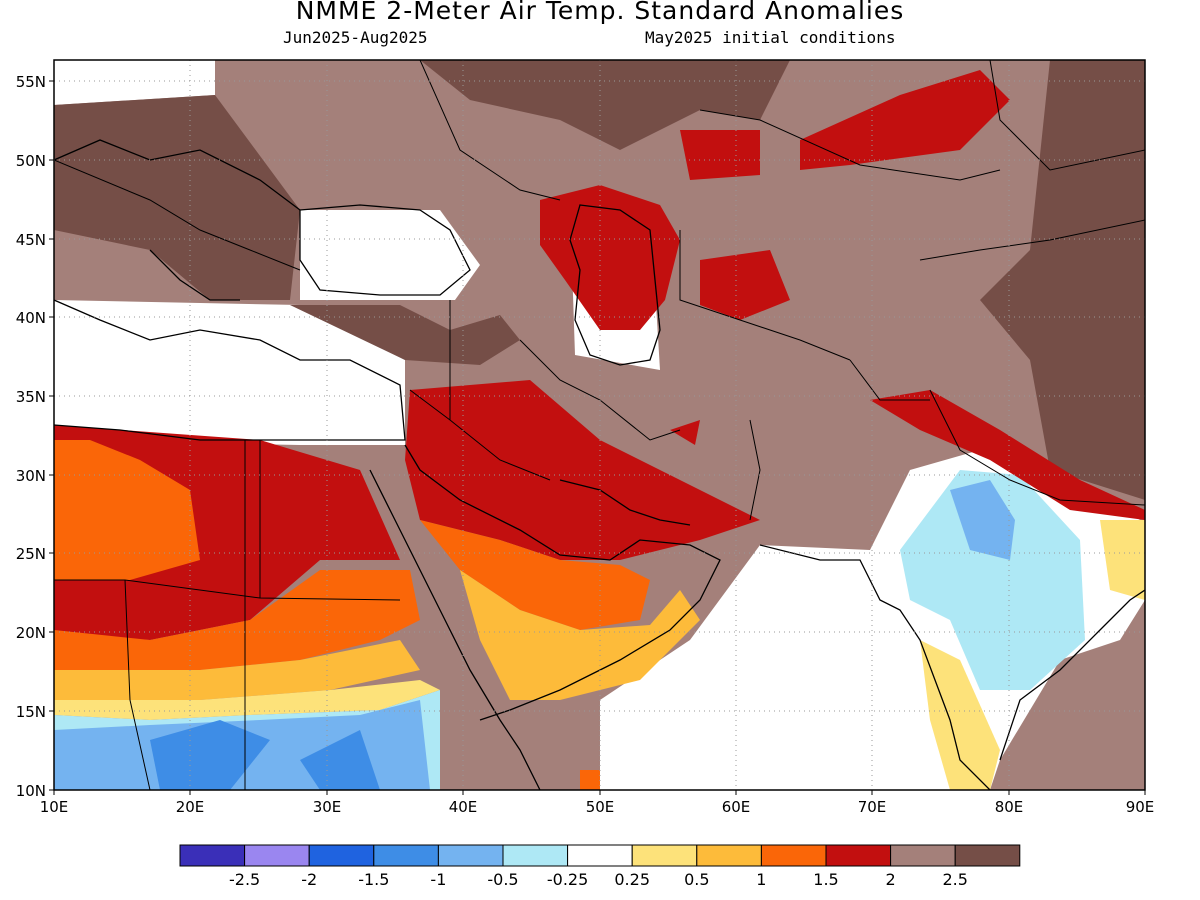 Image resolution: width=1200 pixels, height=900 pixels. What do you see at coordinates (355, 37) in the screenshot?
I see `forecast-period: Jun2025-Aug2025` at bounding box center [355, 37].